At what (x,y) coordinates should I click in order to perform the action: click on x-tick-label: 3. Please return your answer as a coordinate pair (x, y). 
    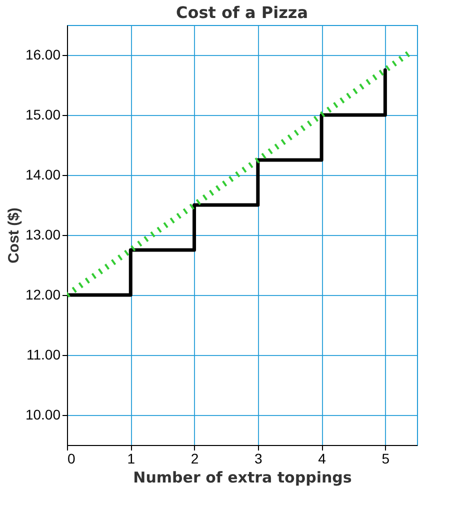
    Looking at the image, I should click on (258, 458).